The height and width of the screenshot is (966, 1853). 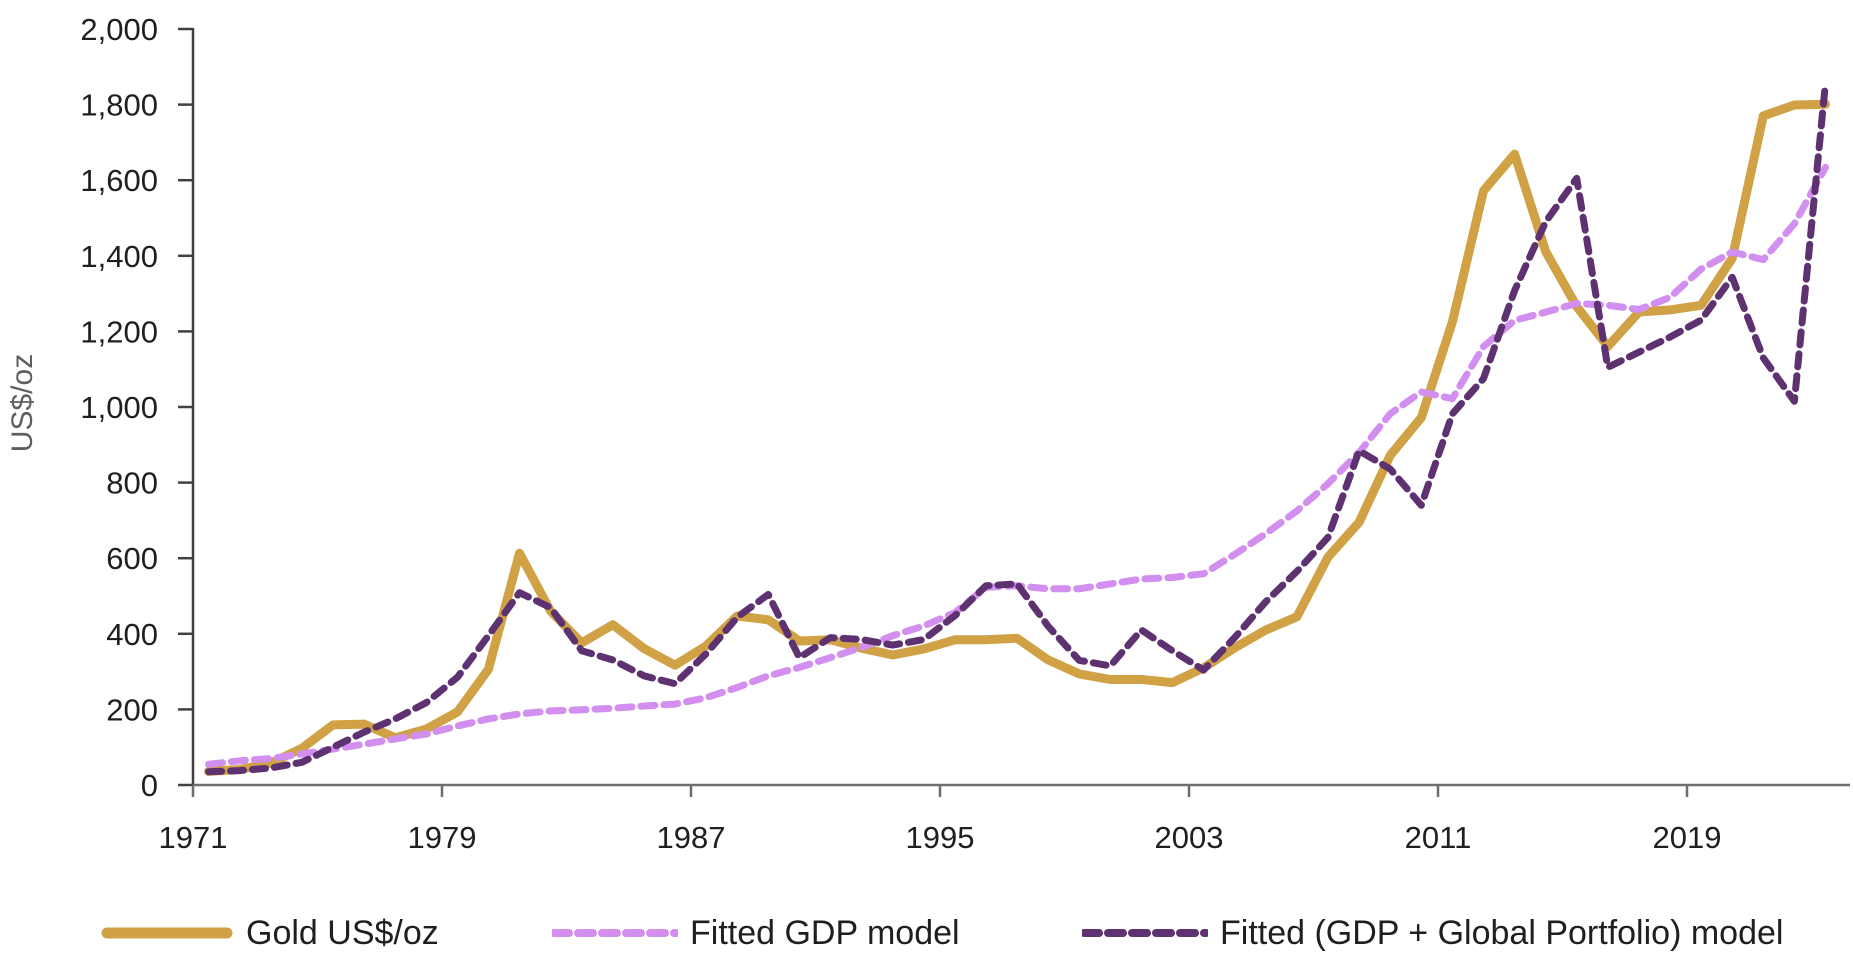 I want to click on legend-item-gdp-model: Fitted GDP model, so click(x=756, y=933).